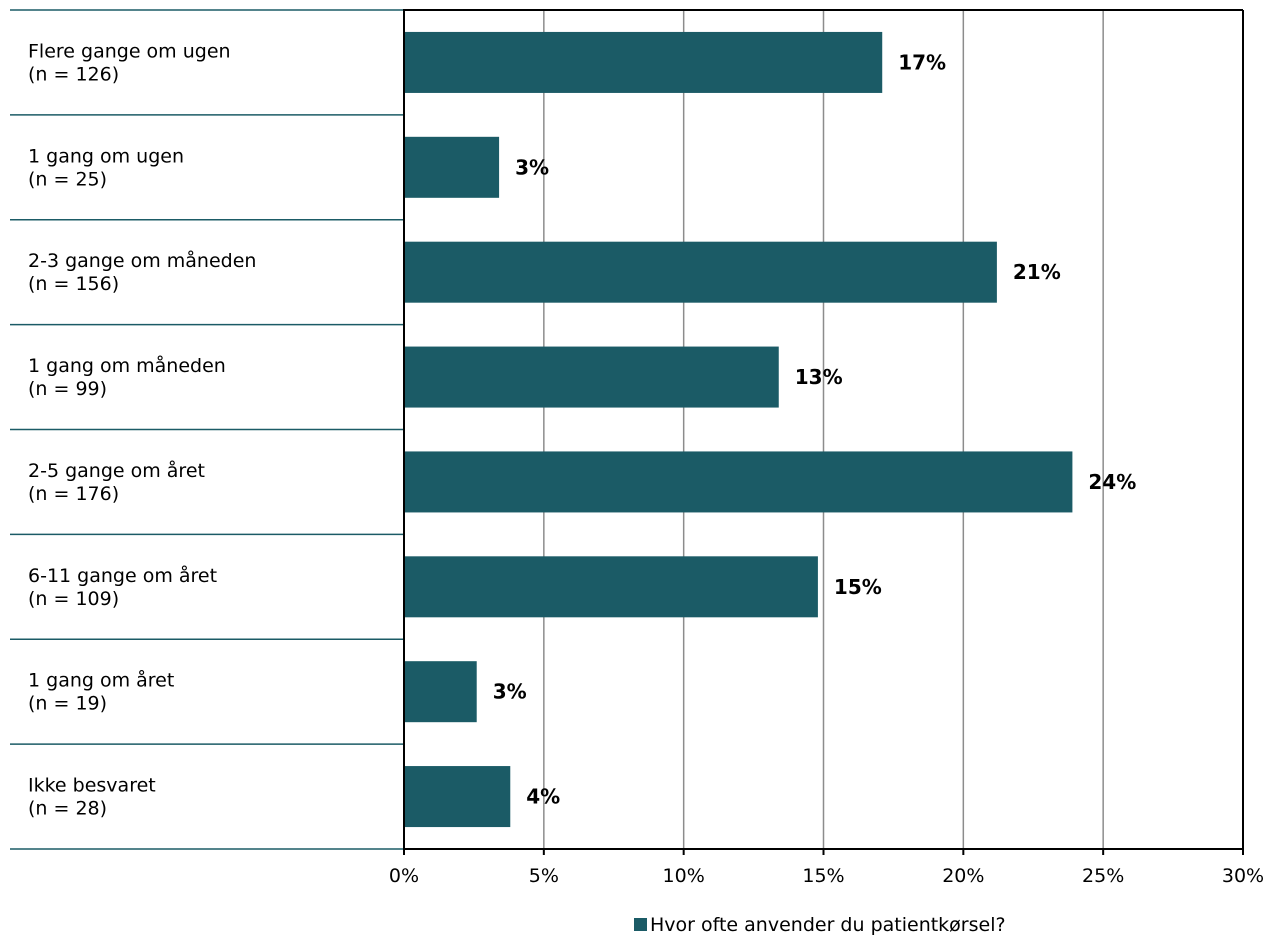 The height and width of the screenshot is (938, 1269). I want to click on category-label-name: 1 gang om måneden, so click(127, 365).